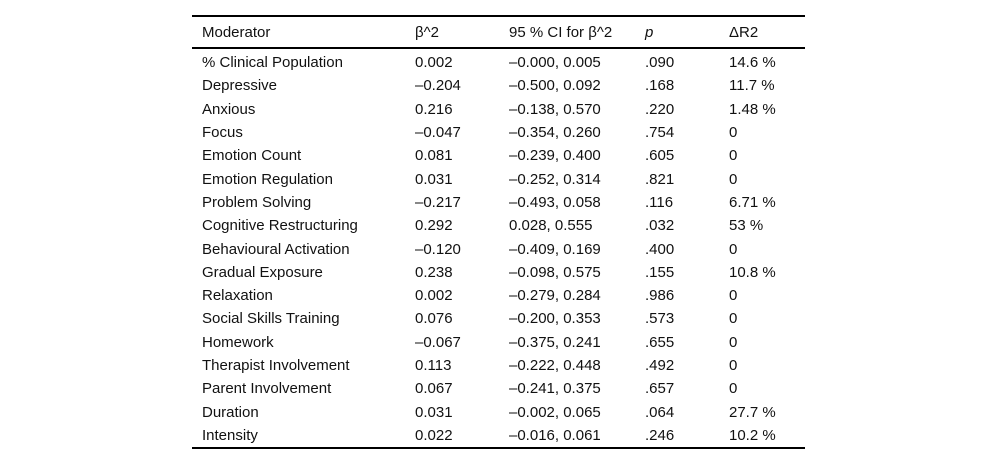 The height and width of the screenshot is (461, 1000). Describe the element at coordinates (276, 249) in the screenshot. I see `cell-moderator: Behavioural Activation` at that location.